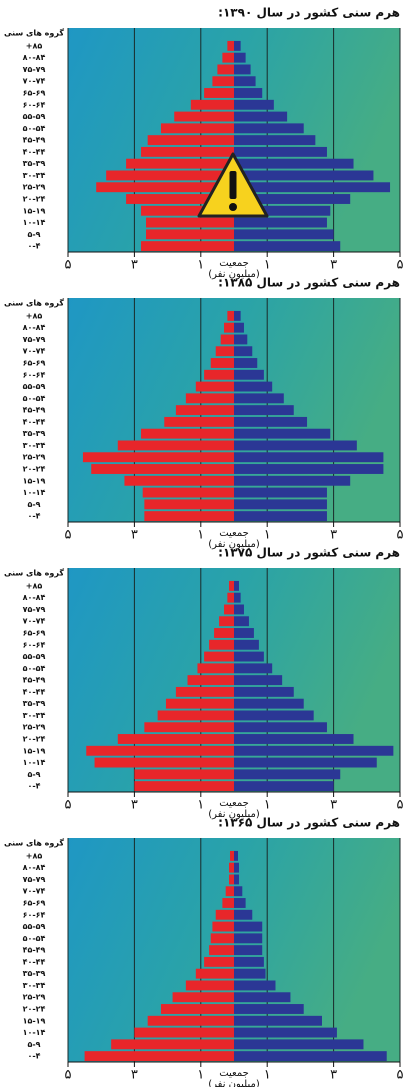 The height and width of the screenshot is (1087, 406). What do you see at coordinates (34, 33) in the screenshot?
I see `y-axis-title: گروه های سنی` at bounding box center [34, 33].